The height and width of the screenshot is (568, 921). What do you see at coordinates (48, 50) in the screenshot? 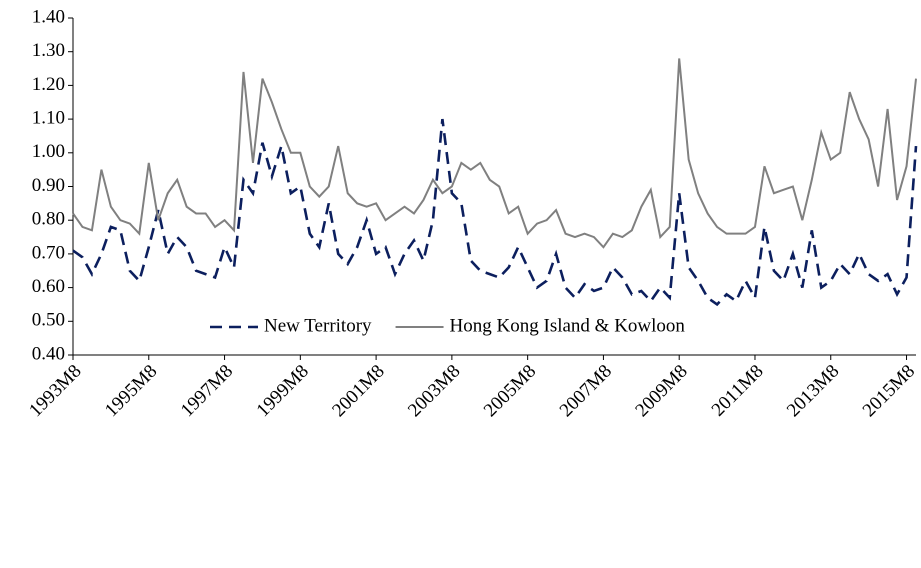
I see `y-tick-label: 1.30` at bounding box center [48, 50].